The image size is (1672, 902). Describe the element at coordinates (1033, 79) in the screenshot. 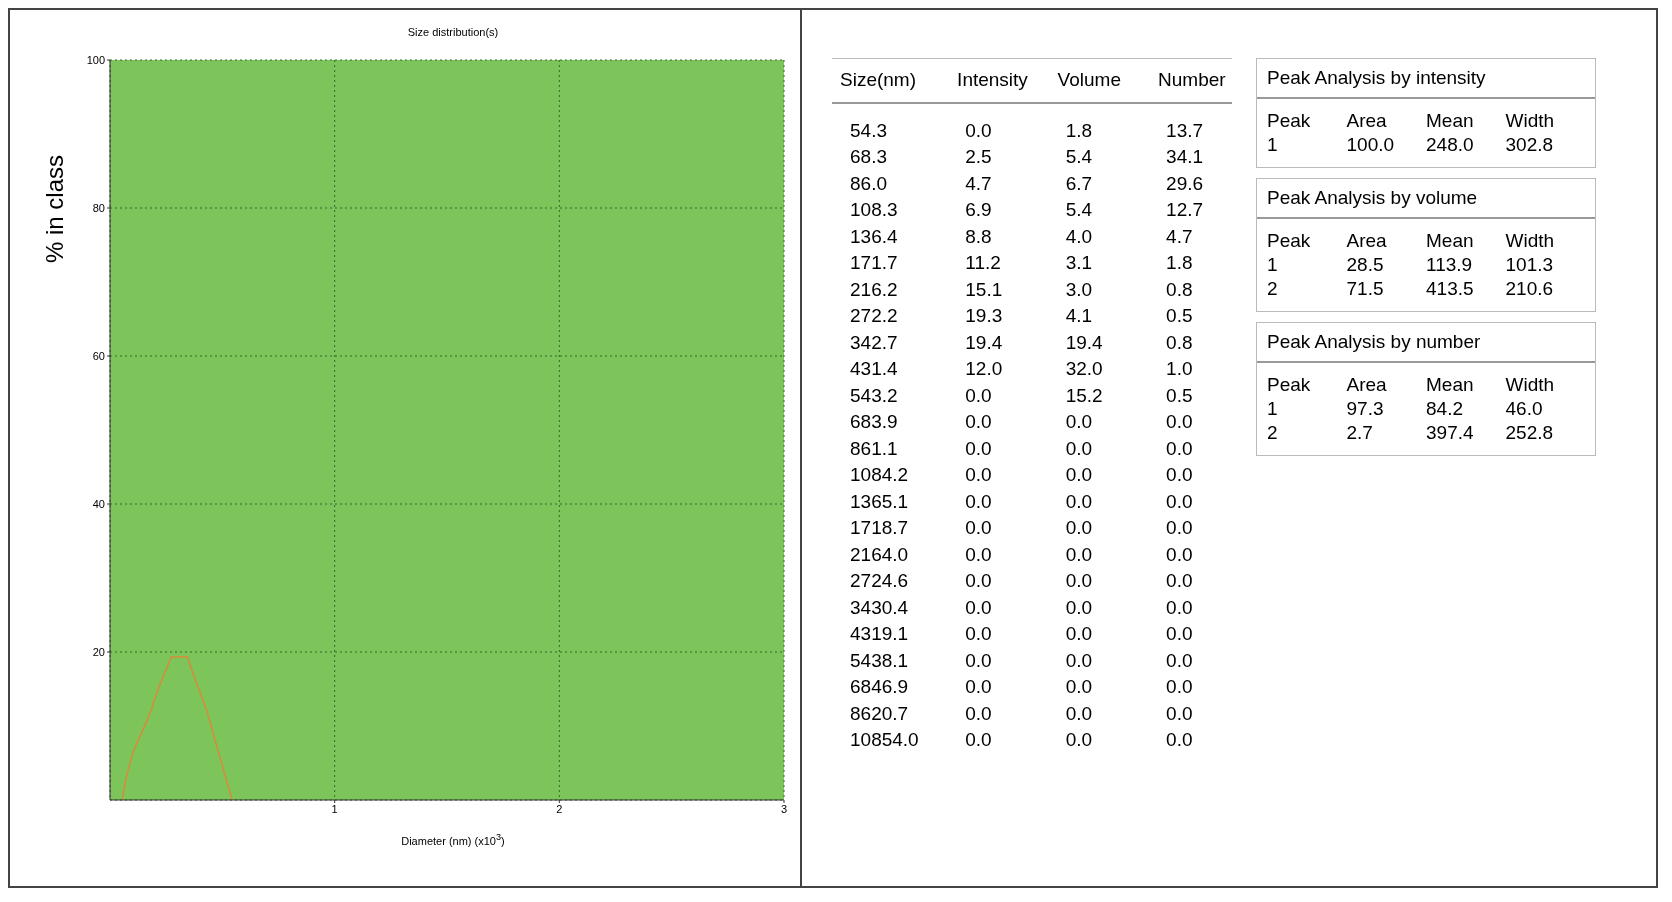

I see `text: Size(nm) Intensity Volume Number` at that location.